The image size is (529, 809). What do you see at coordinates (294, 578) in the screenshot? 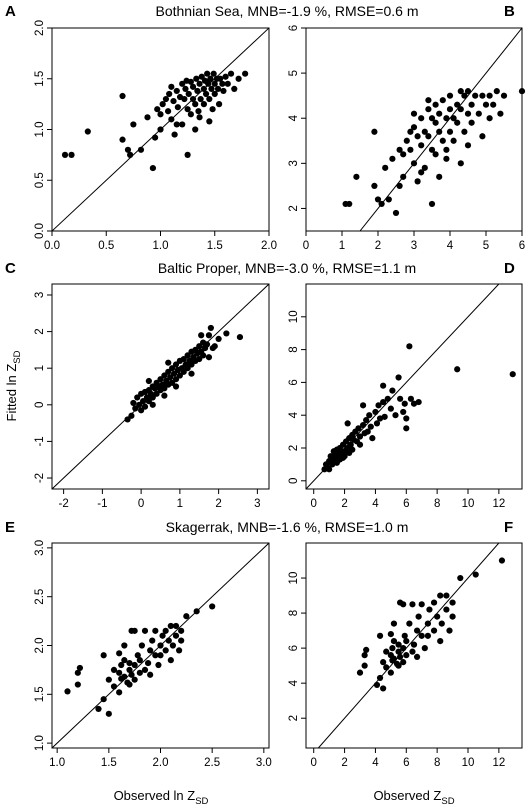
I see `y-tick-label: 10` at bounding box center [294, 578].